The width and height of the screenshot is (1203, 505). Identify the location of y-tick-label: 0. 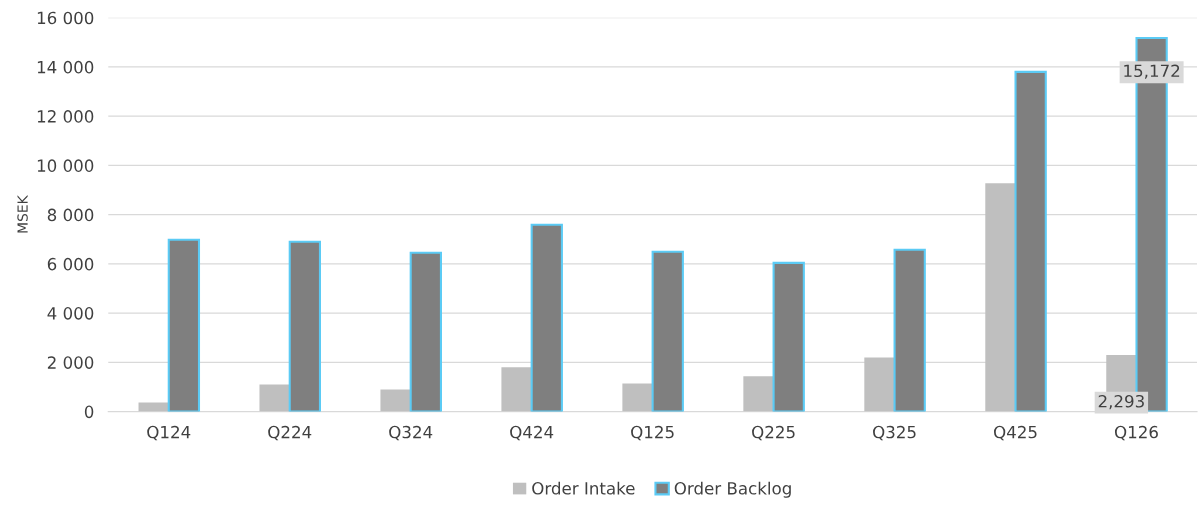
(89, 412).